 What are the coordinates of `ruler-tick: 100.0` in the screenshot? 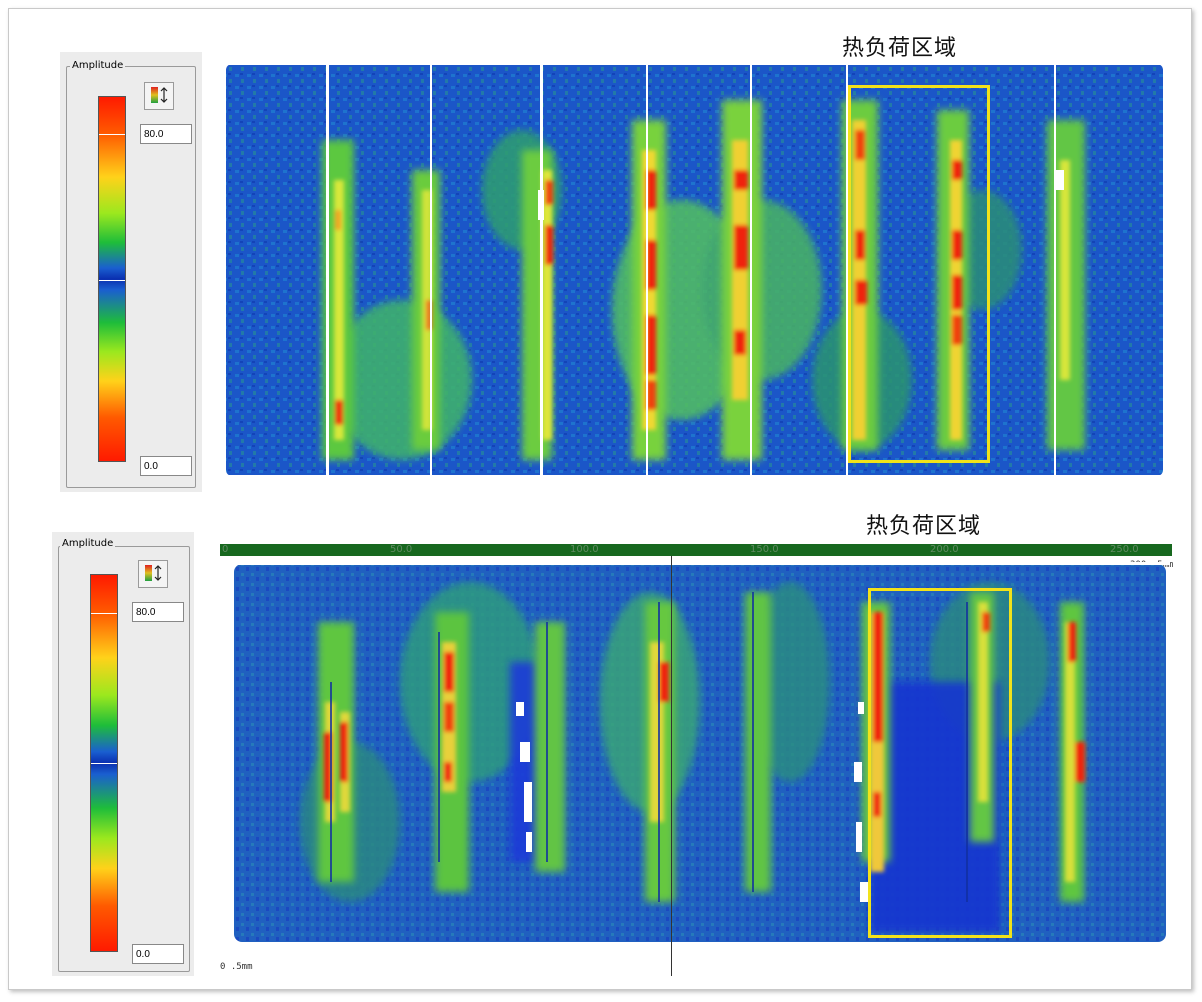 It's located at (584, 549).